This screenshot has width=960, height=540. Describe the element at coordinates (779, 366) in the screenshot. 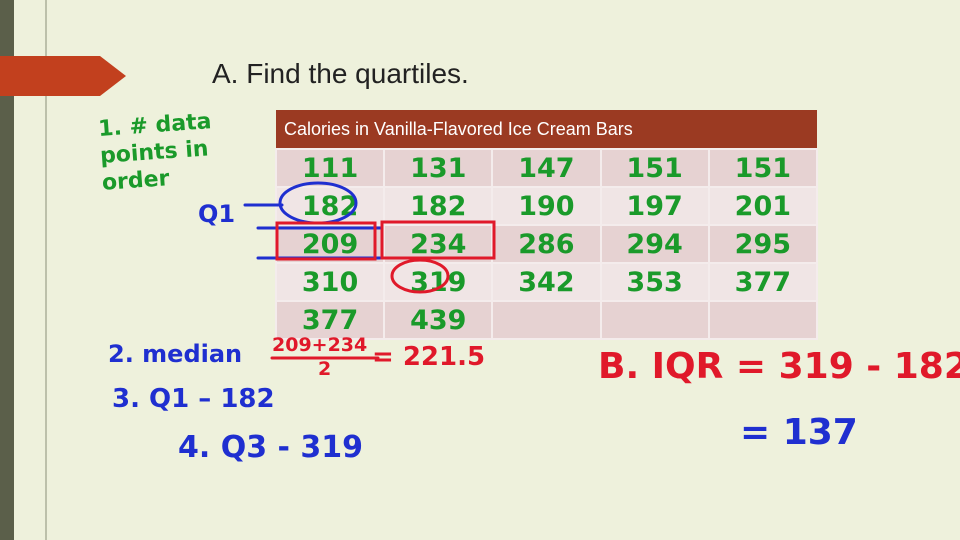

I see `iqr: B. IQR = 319 - 182` at that location.